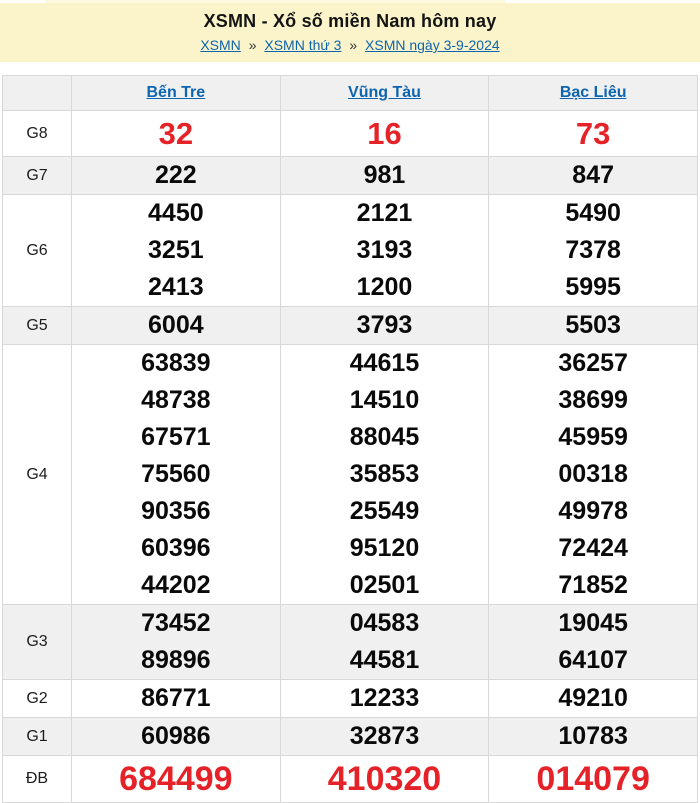 This screenshot has height=803, width=700. Describe the element at coordinates (176, 287) in the screenshot. I see `result-number: 2413` at that location.